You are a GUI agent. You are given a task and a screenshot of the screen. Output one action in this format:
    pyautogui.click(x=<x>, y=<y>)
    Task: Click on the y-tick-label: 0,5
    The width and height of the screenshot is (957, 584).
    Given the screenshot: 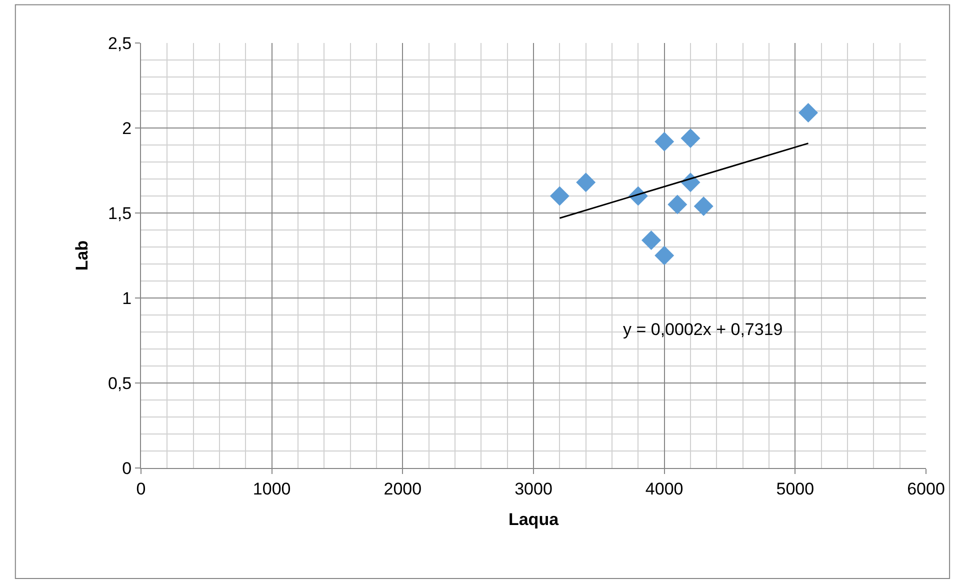 What is the action you would take?
    pyautogui.click(x=120, y=383)
    